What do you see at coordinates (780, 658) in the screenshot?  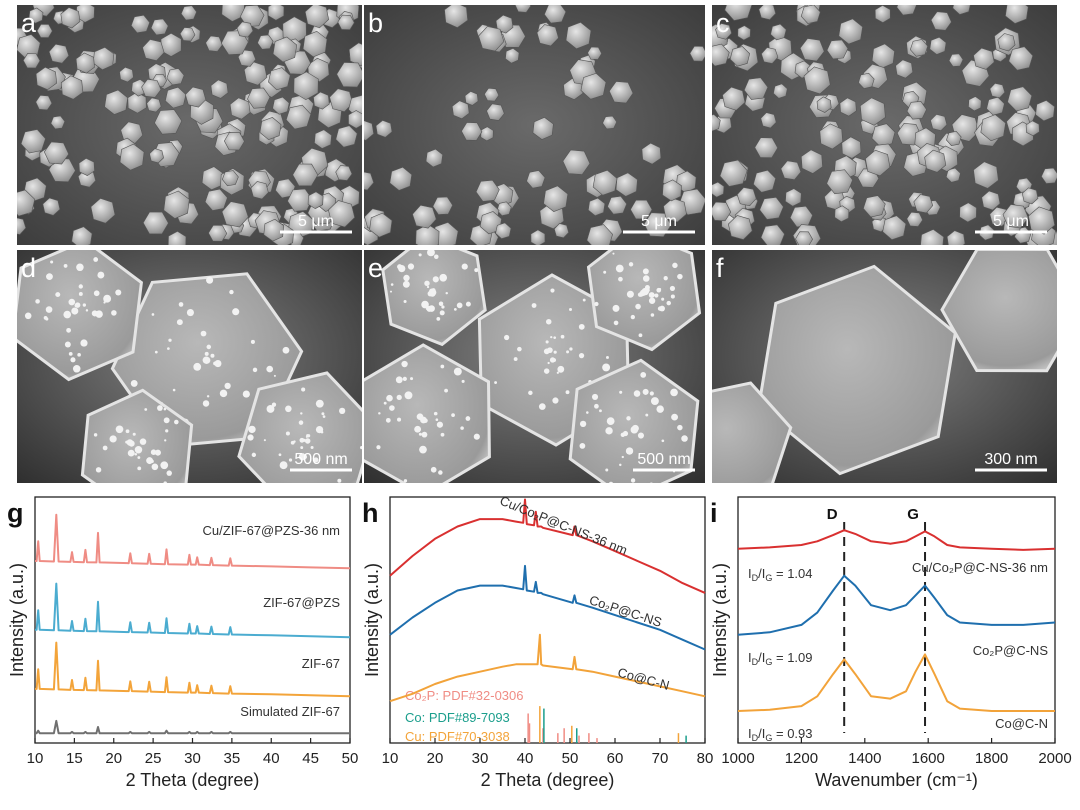 I see `ratio-label: ID/IG = 1.09` at bounding box center [780, 658].